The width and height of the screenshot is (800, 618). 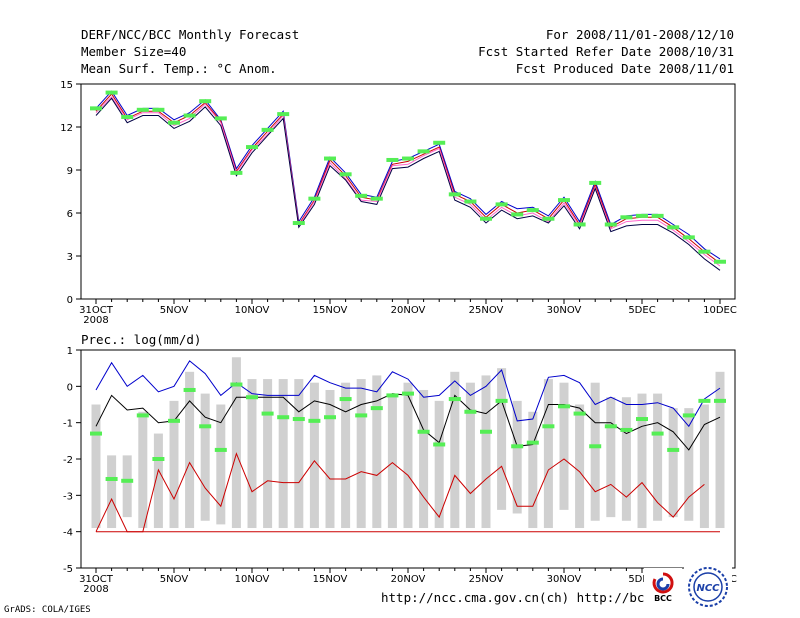 What do you see at coordinates (174, 579) in the screenshot?
I see `x-tick-label: 5NOV` at bounding box center [174, 579].